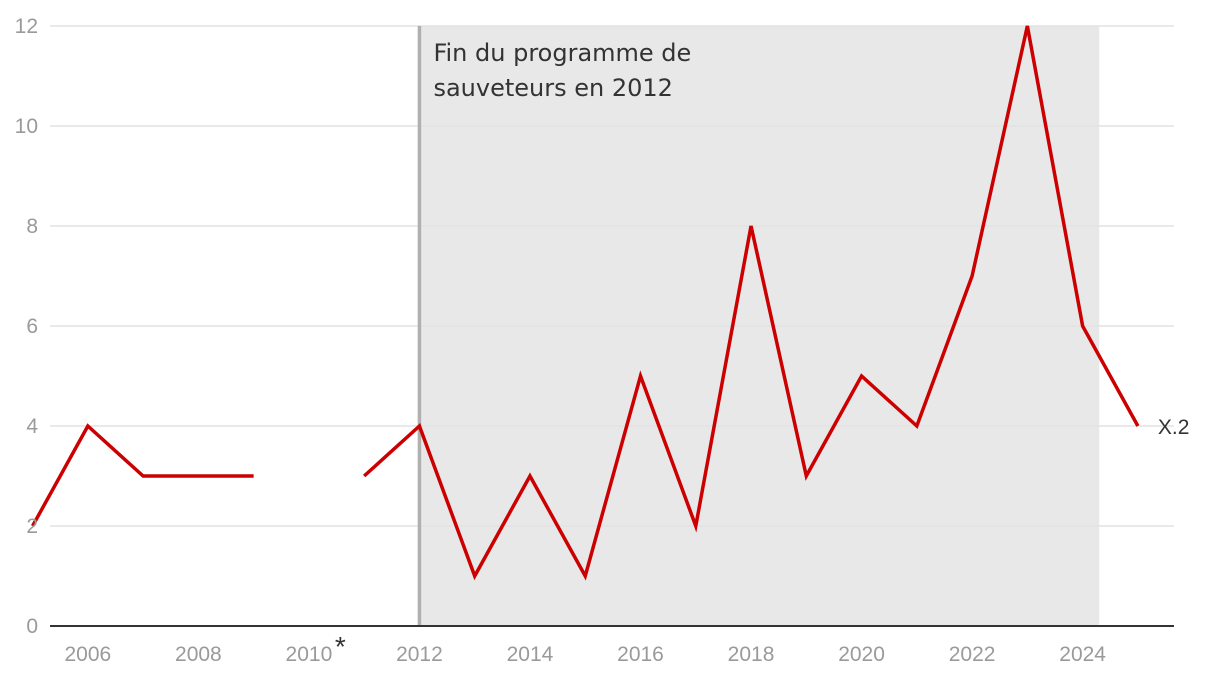 This screenshot has height=676, width=1220. Describe the element at coordinates (640, 654) in the screenshot. I see `x-tick-label-2016: 2016` at that location.